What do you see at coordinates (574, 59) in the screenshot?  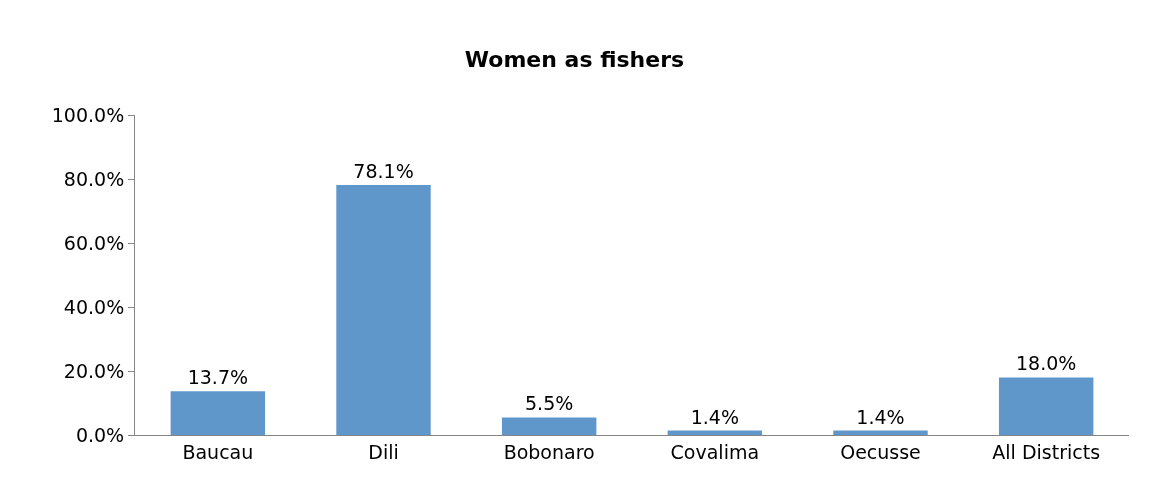 I see `chart-title: Women as fishers` at bounding box center [574, 59].